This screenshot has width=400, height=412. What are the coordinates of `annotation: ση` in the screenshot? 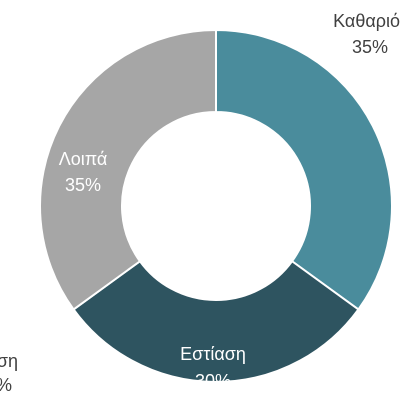 It's located at (9, 361).